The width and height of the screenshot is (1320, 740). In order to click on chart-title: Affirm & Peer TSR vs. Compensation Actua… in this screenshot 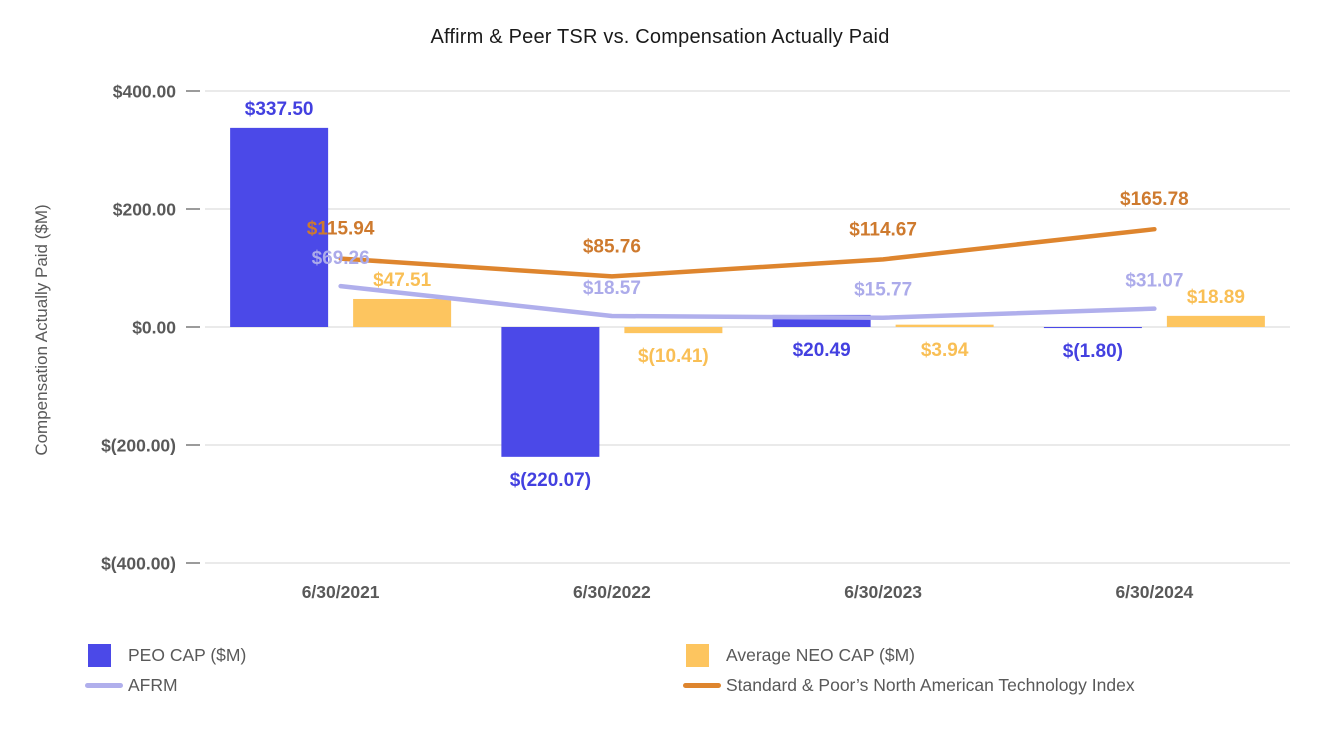, I will do `click(660, 37)`.